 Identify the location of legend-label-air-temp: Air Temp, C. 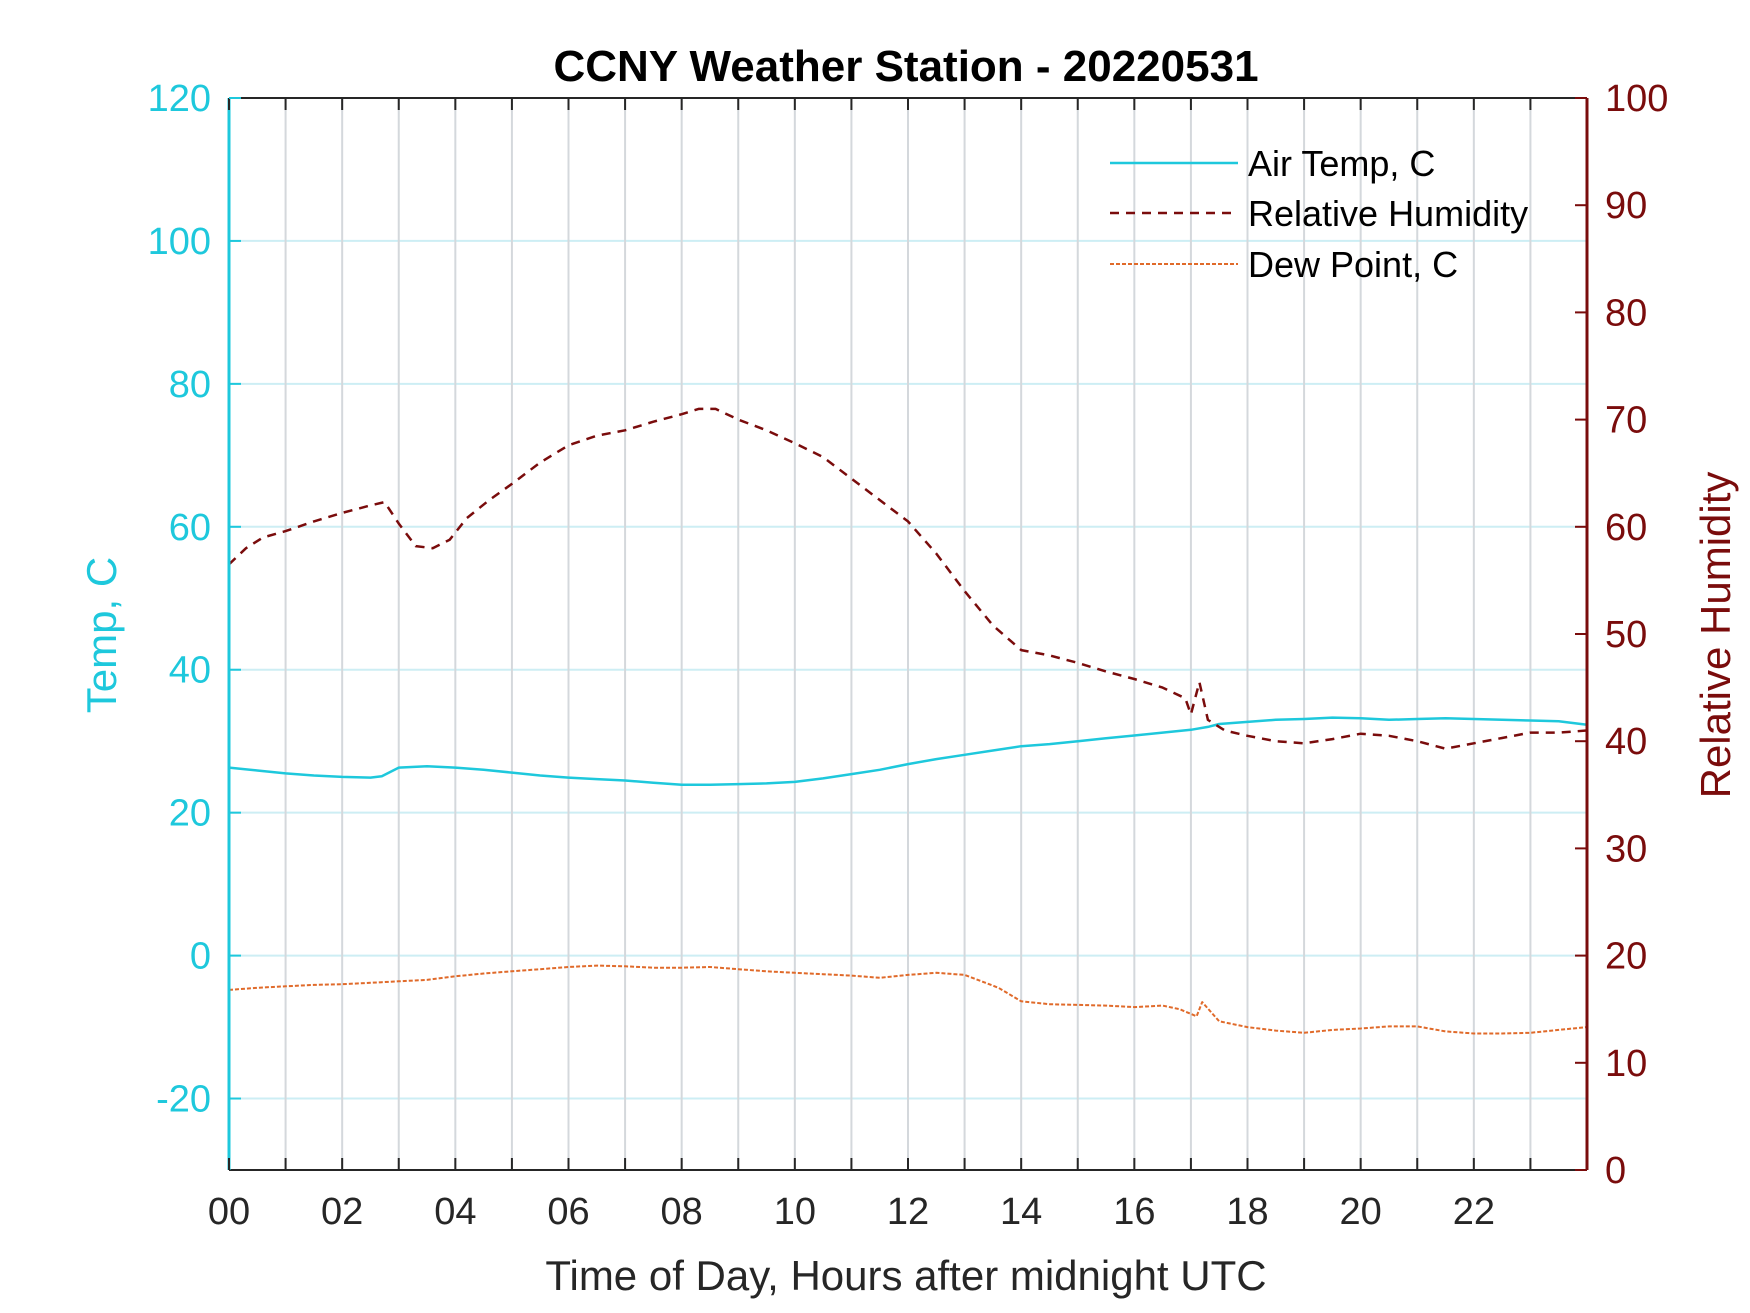
(1341, 163).